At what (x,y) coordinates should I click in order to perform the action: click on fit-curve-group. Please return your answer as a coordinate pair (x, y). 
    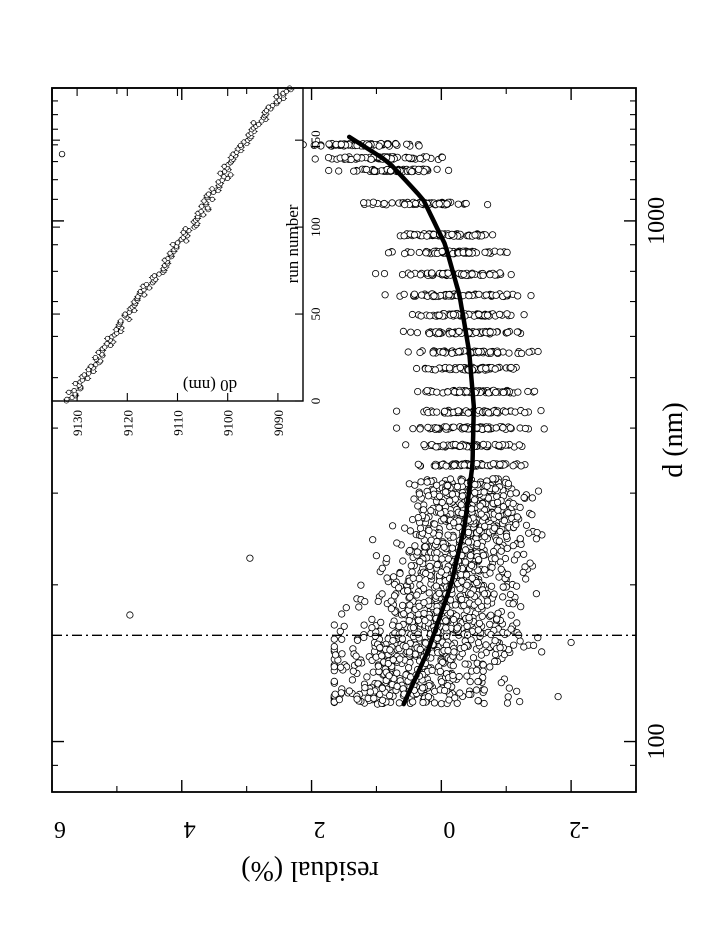
    Looking at the image, I should click on (411, 420).